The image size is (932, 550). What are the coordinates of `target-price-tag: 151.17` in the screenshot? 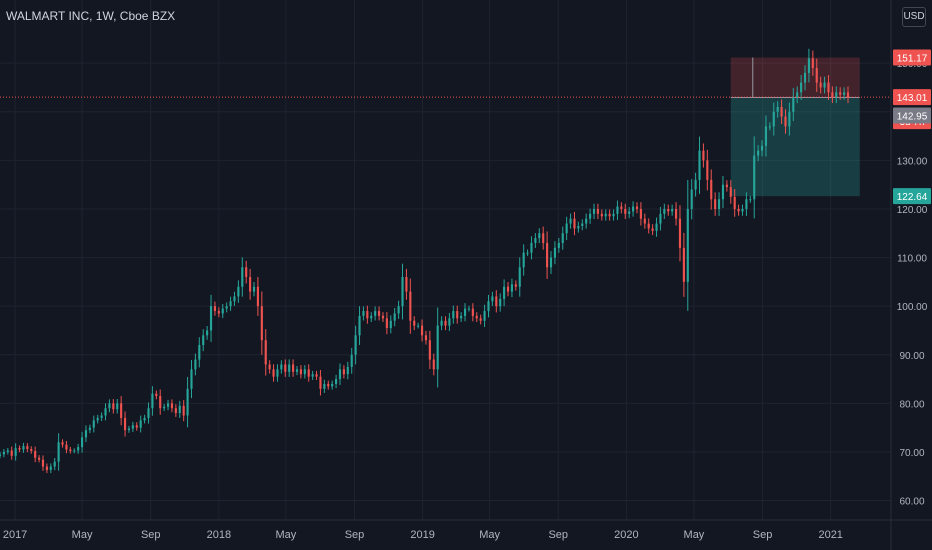 It's located at (912, 57).